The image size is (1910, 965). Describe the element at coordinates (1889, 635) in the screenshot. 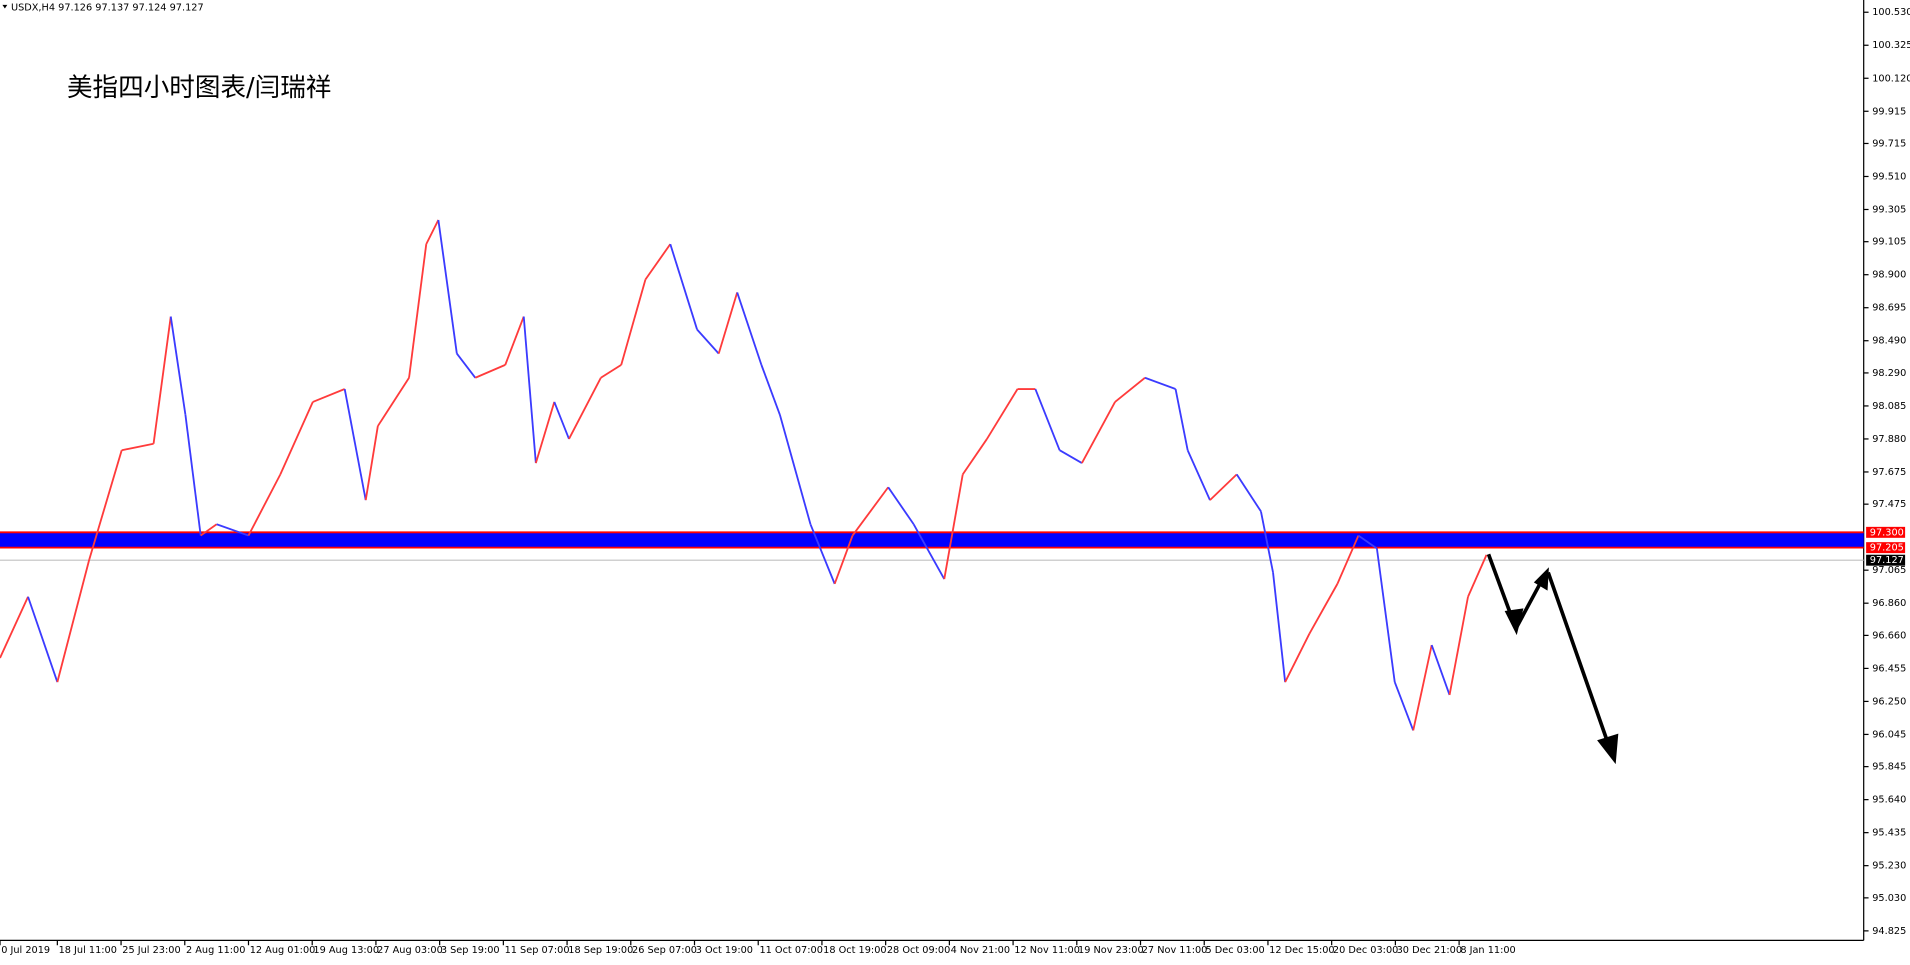

I see `y-tick-label: 96.660` at that location.